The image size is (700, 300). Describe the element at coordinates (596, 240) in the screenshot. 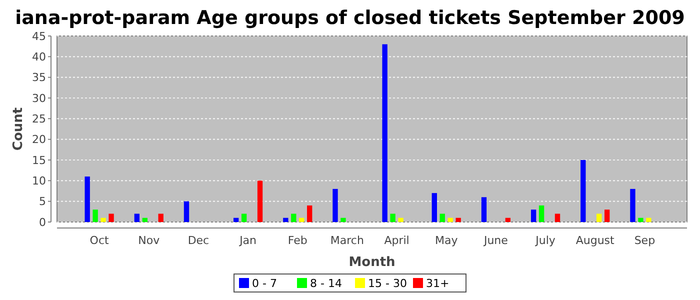

I see `x-tick-label: August` at that location.